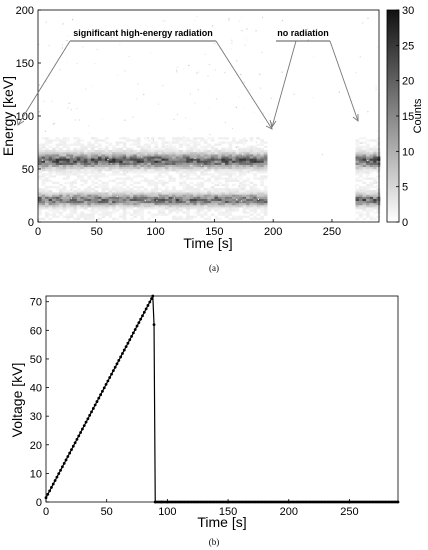  What do you see at coordinates (228, 512) in the screenshot?
I see `x-tick-label: 150` at bounding box center [228, 512].